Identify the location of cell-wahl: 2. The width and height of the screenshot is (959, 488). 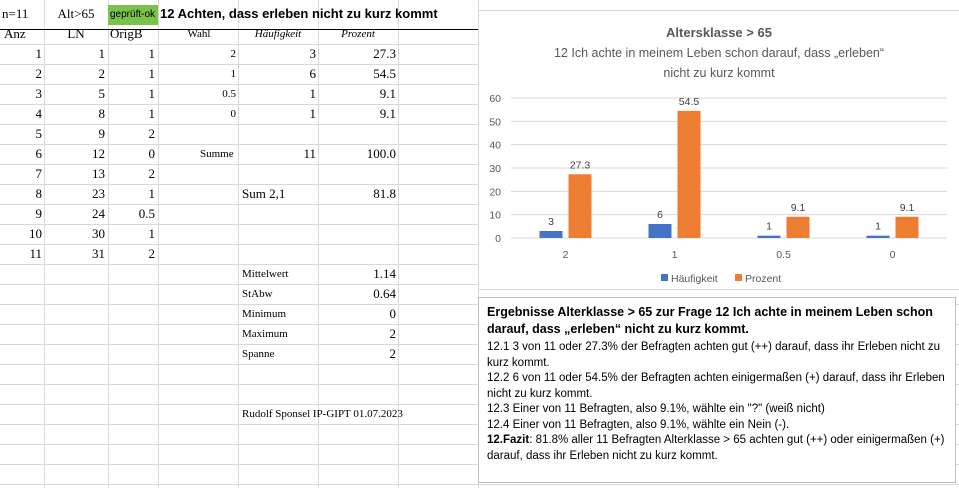
(233, 54).